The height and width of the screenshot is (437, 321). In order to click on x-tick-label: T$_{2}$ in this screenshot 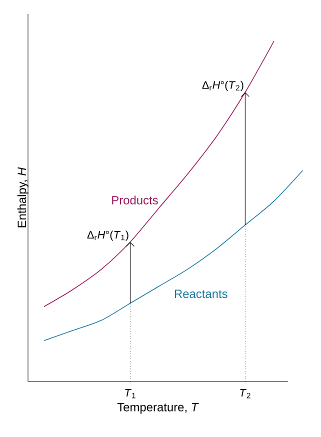, I will do `click(245, 393)`.